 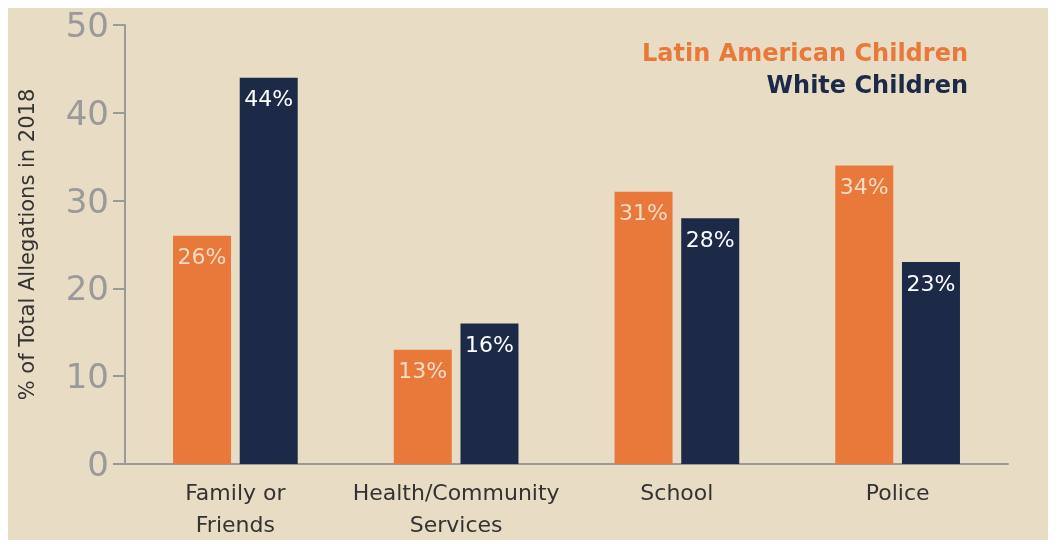 What do you see at coordinates (87, 25) in the screenshot?
I see `y-tick-label: 50` at bounding box center [87, 25].